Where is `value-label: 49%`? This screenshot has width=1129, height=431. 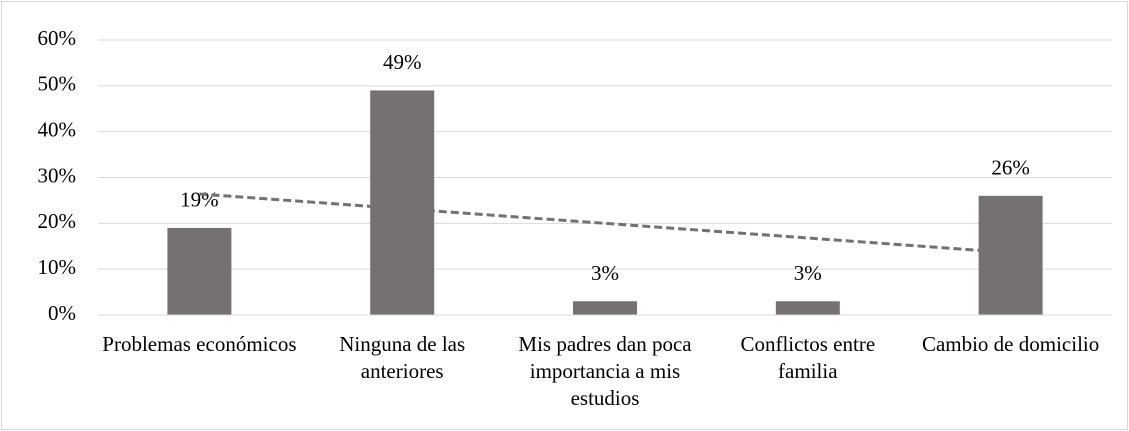 value-label: 49% is located at coordinates (402, 62).